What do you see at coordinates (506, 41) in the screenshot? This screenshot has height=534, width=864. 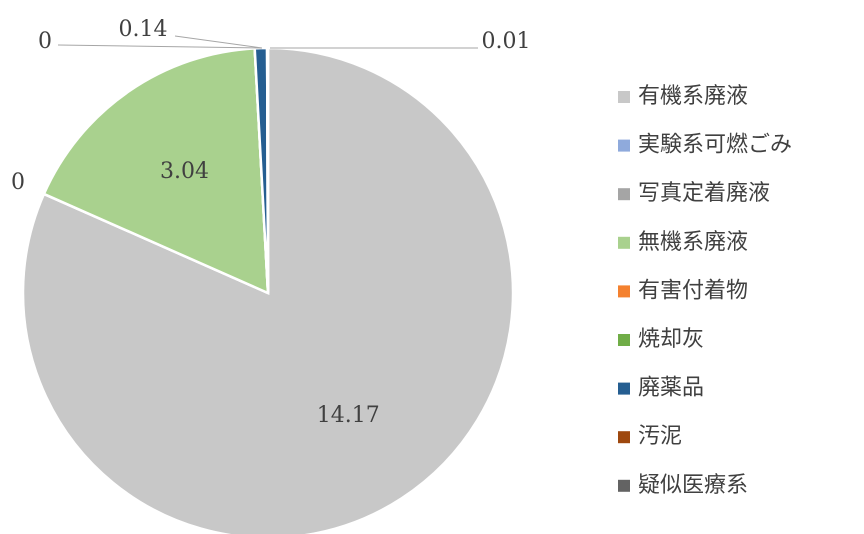 I see `data-label: 0.01` at bounding box center [506, 41].